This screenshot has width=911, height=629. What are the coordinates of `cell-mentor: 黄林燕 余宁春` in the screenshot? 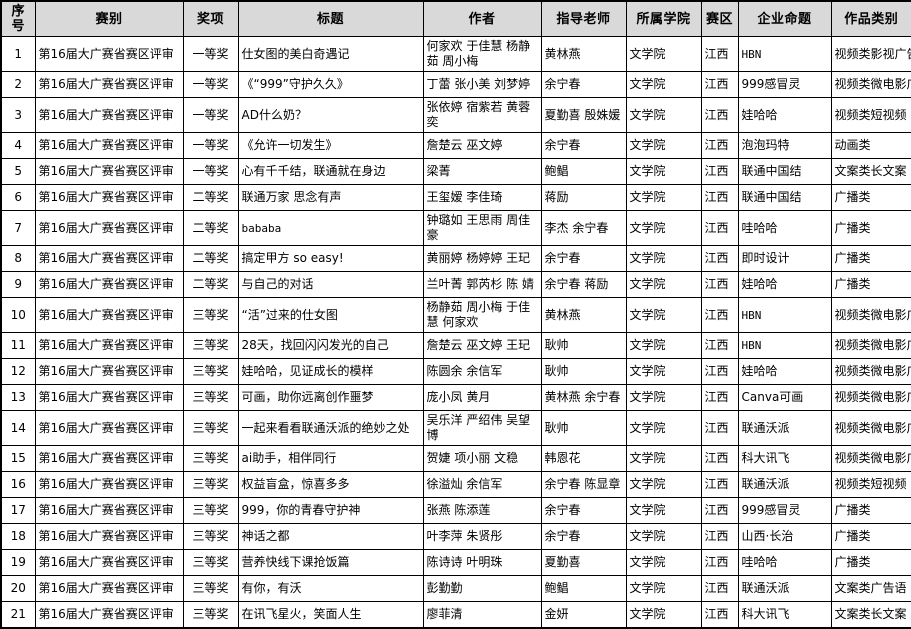 It's located at (583, 397).